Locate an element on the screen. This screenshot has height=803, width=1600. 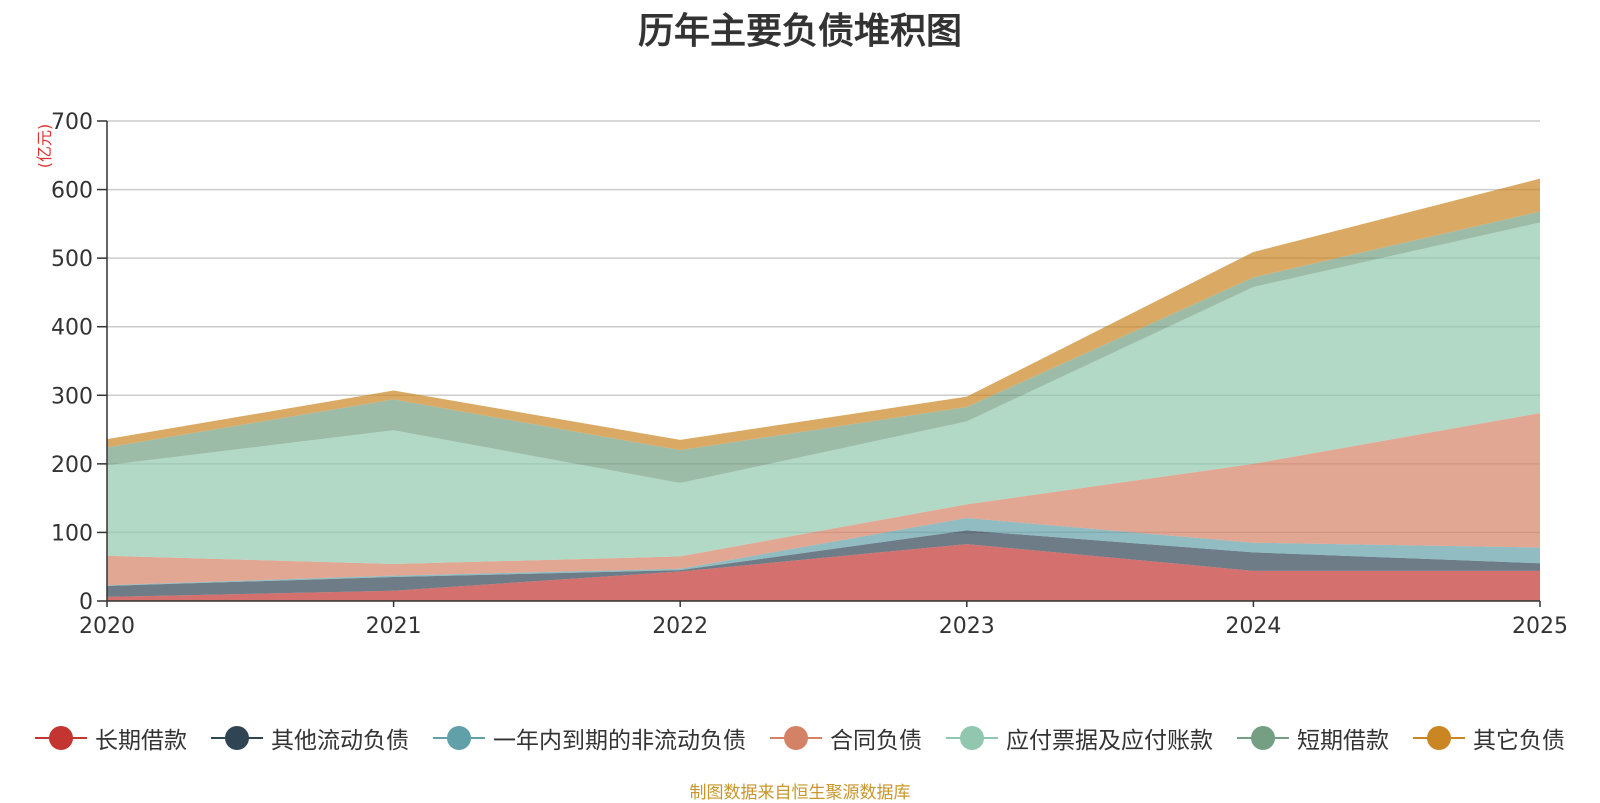
x-tick-label-2024: 2024 is located at coordinates (1253, 626).